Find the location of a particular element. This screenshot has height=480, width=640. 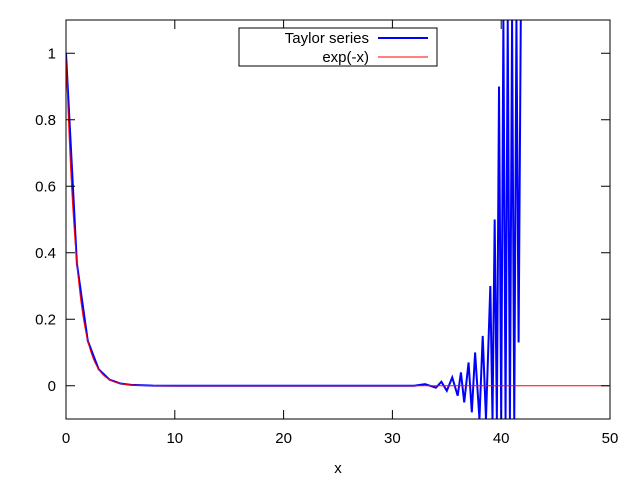

y-tick-label: 1 is located at coordinates (52, 53).